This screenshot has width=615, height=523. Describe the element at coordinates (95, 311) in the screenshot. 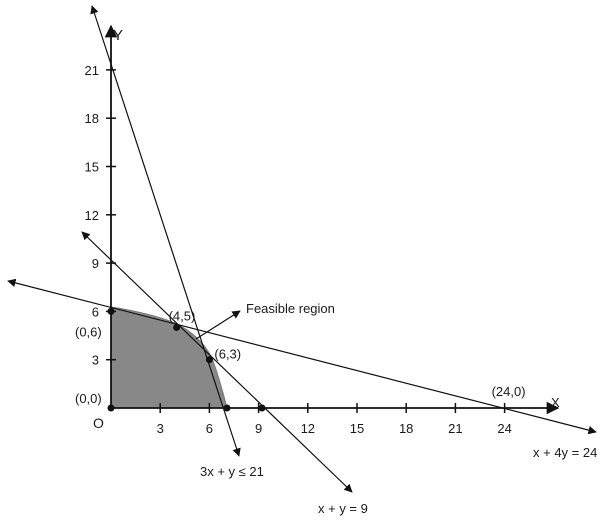

I see `y-tick-label: 6` at that location.